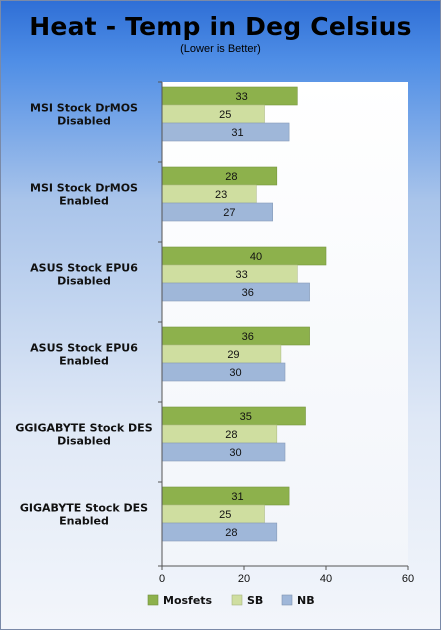 This screenshot has height=630, width=441. Describe the element at coordinates (255, 600) in the screenshot. I see `legend-label-sb: SB` at that location.